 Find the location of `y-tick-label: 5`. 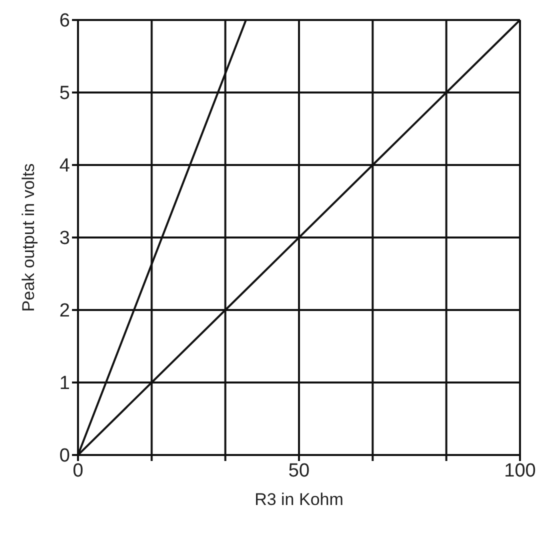

y-tick-label: 5 is located at coordinates (64, 93).